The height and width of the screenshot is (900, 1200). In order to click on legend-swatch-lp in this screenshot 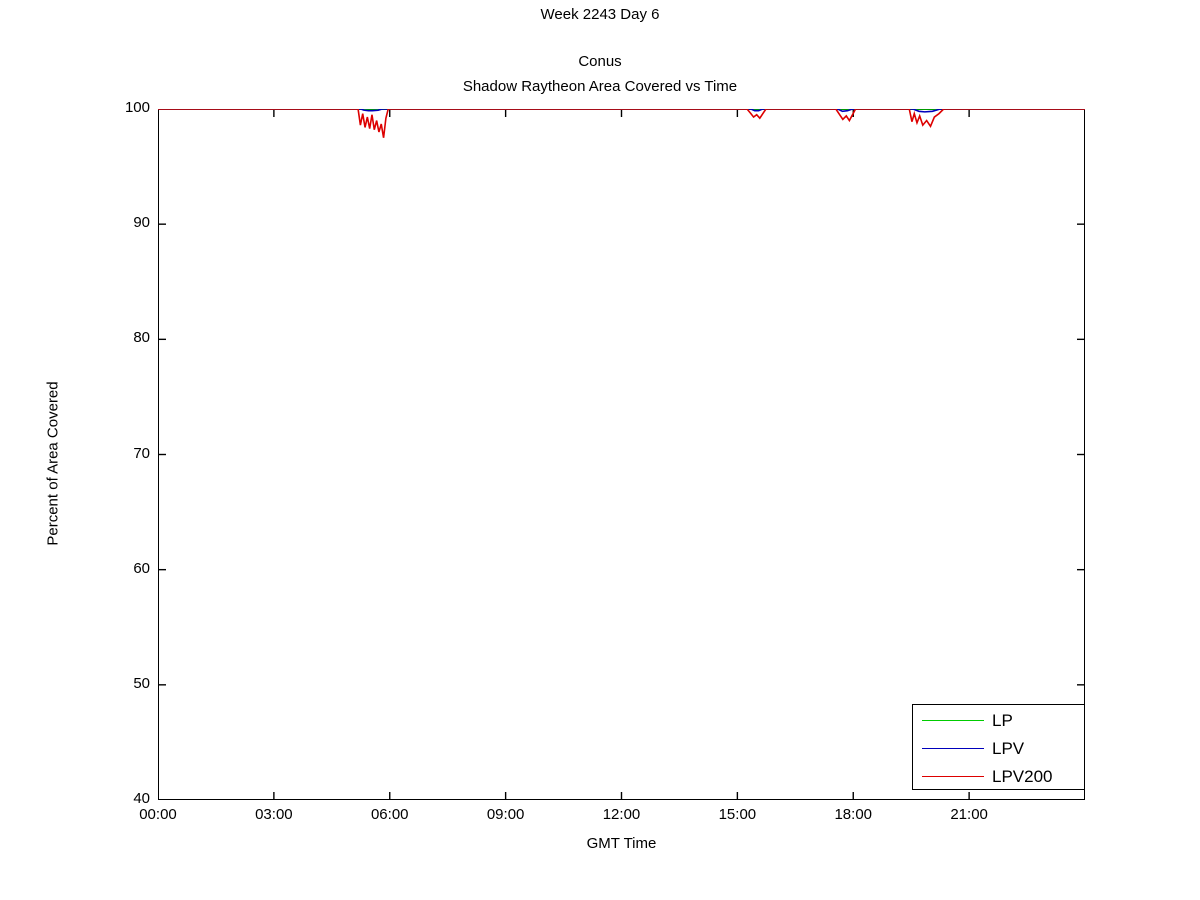, I will do `click(953, 720)`.